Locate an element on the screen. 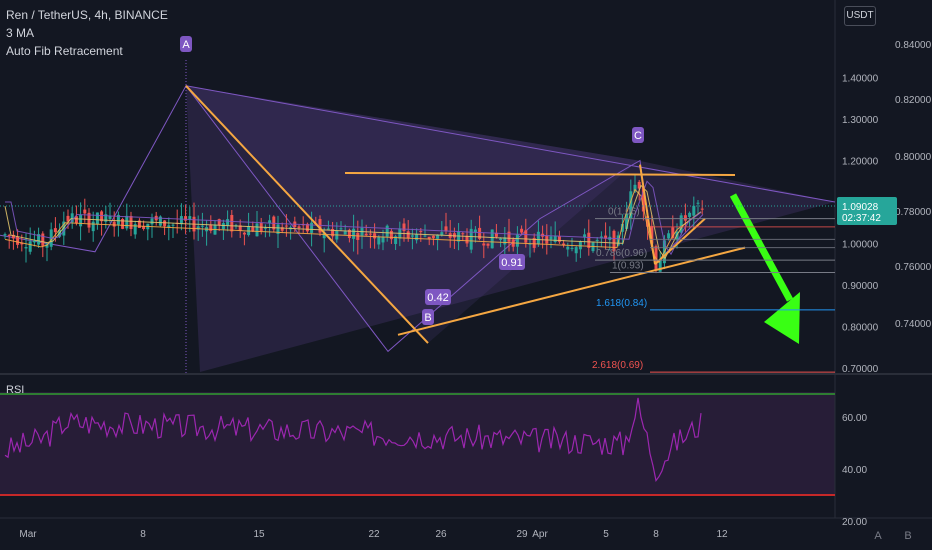 The height and width of the screenshot is (550, 932). indicator-auto-fib-label: Auto Fib Retracement is located at coordinates (64, 51).